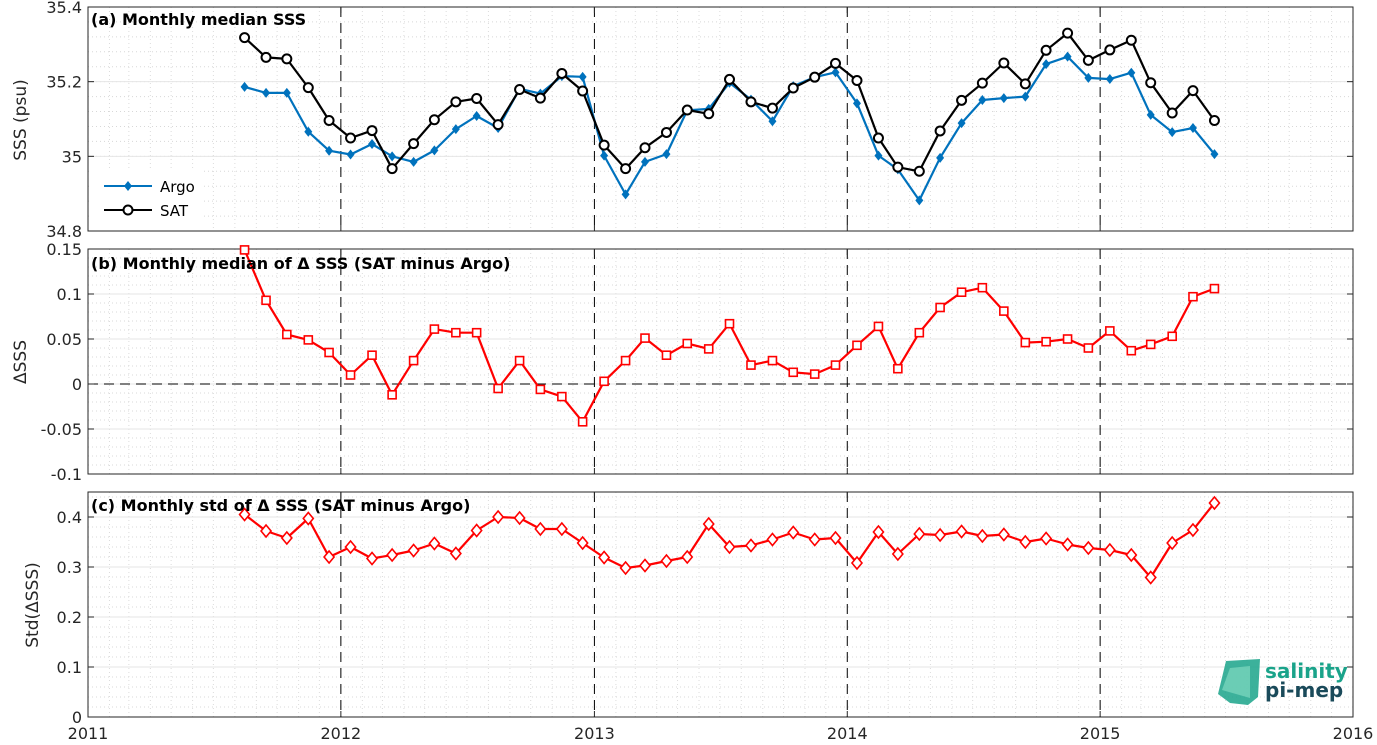  What do you see at coordinates (66, 474) in the screenshot?
I see `y-tick-label: -0.1` at bounding box center [66, 474].